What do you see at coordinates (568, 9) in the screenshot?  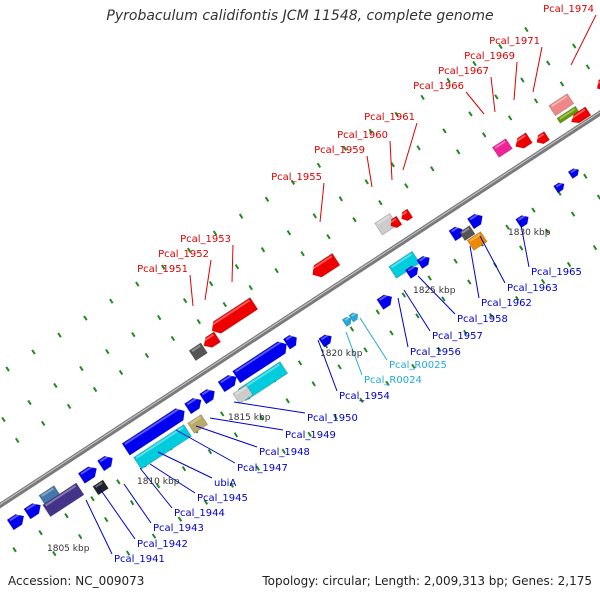 I see `gene-label: Pcal_1974` at bounding box center [568, 9].